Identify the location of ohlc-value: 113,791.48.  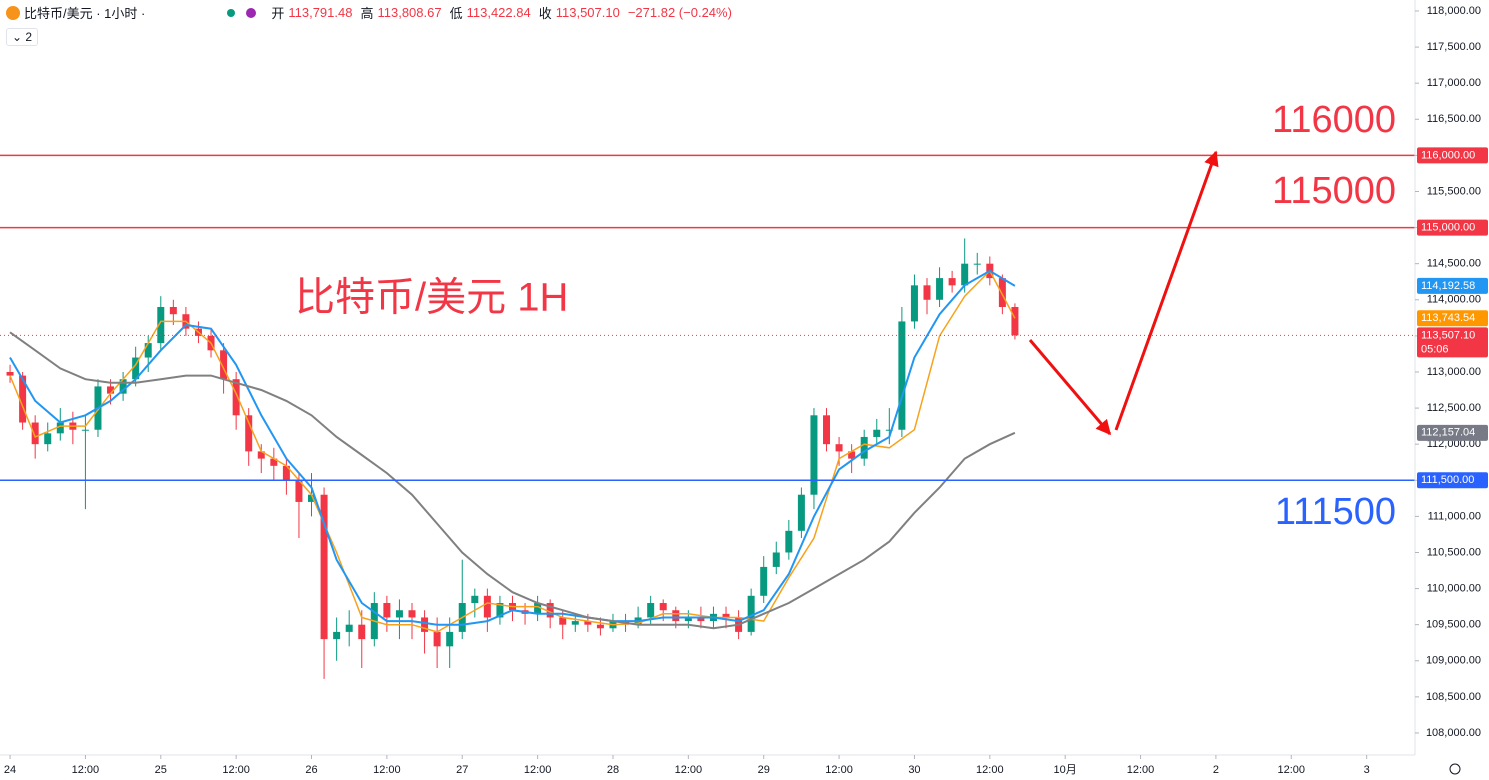
(320, 12).